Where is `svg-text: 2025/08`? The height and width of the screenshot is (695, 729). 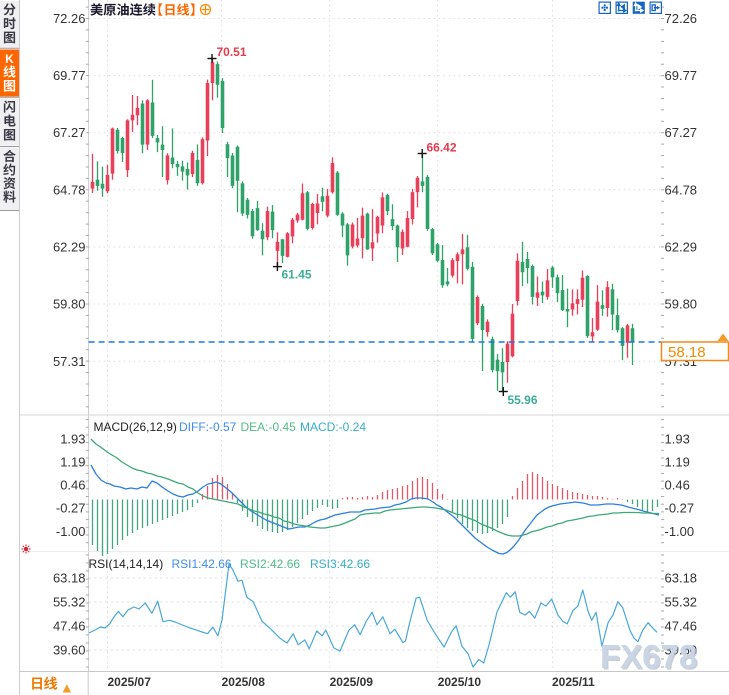
svg-text: 2025/08 is located at coordinates (244, 682).